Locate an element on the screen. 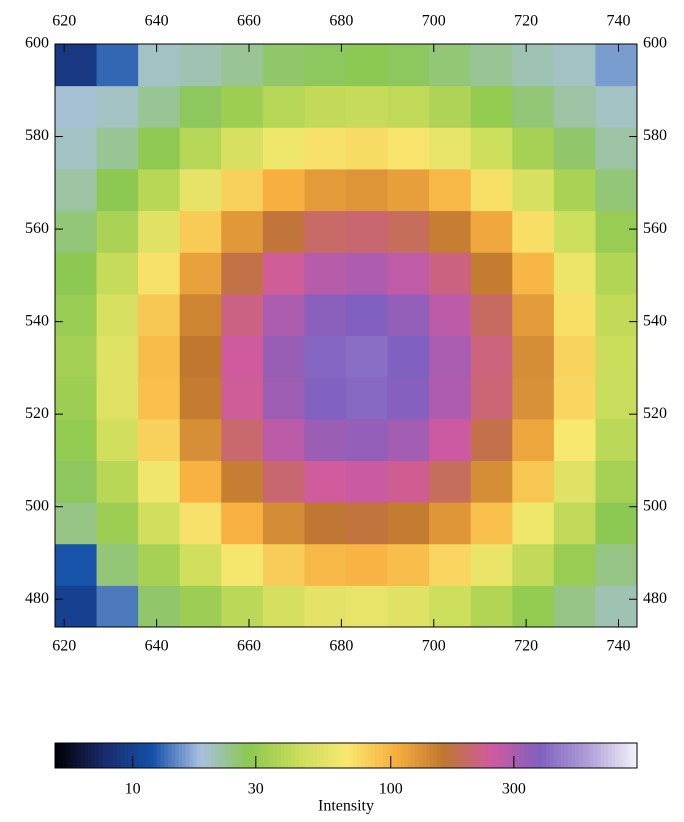  y-tick-label: 540 is located at coordinates (37, 320).